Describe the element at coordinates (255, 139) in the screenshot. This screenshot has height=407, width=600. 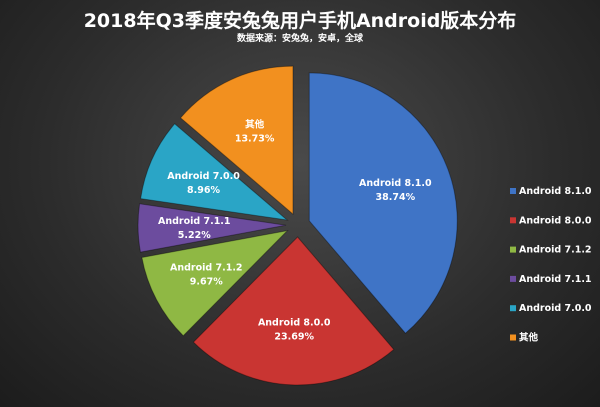
I see `slice-value-label: 13.73%` at that location.